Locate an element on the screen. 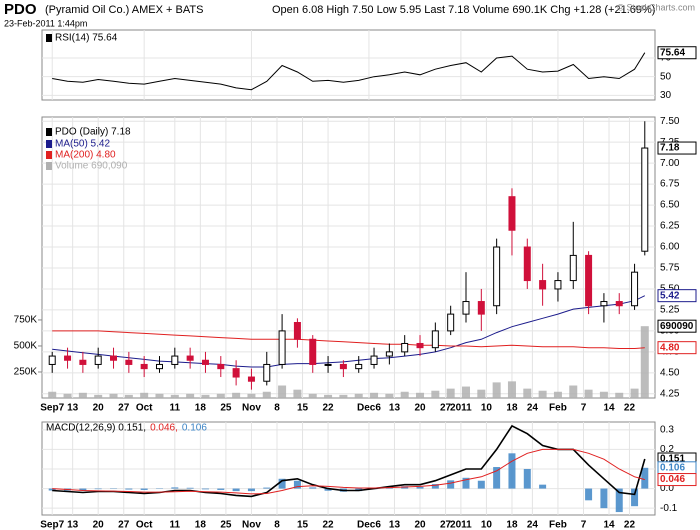 This screenshot has width=700, height=530. legend-label: Volume 690,090 is located at coordinates (91, 166).